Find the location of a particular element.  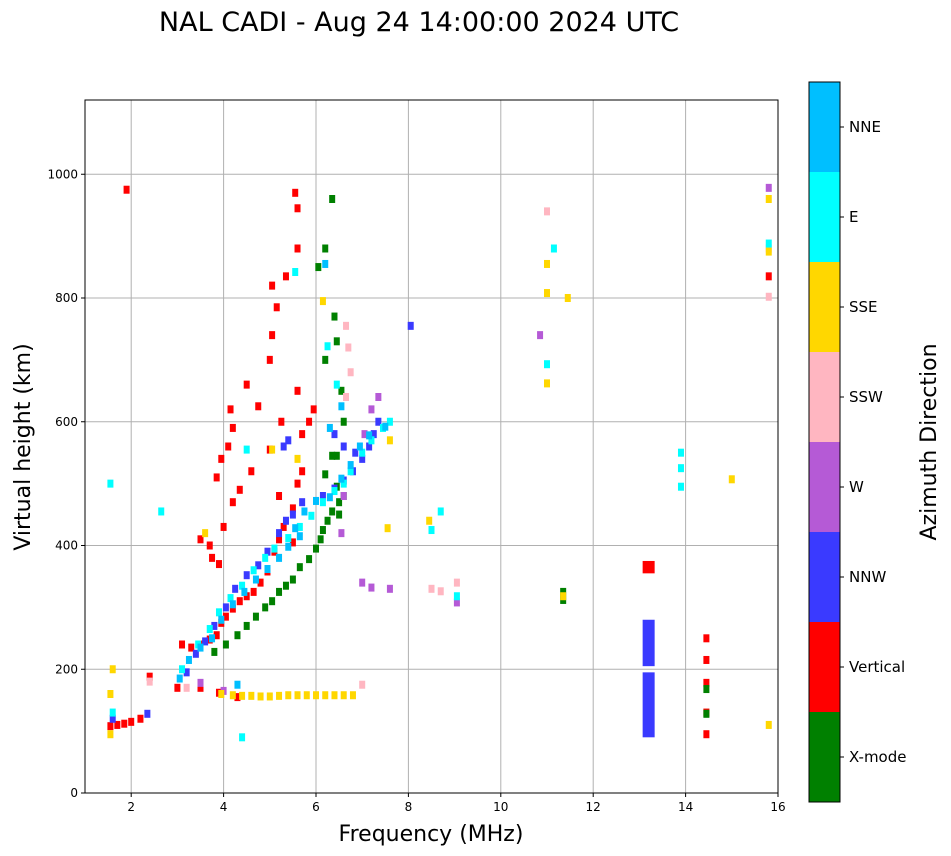

colorbar-label: X-mode is located at coordinates (877, 757).